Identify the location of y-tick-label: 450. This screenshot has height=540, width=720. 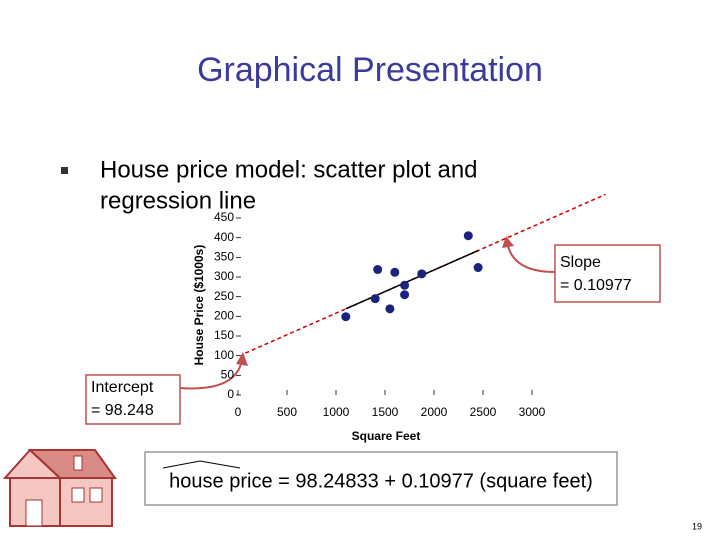
(224, 217).